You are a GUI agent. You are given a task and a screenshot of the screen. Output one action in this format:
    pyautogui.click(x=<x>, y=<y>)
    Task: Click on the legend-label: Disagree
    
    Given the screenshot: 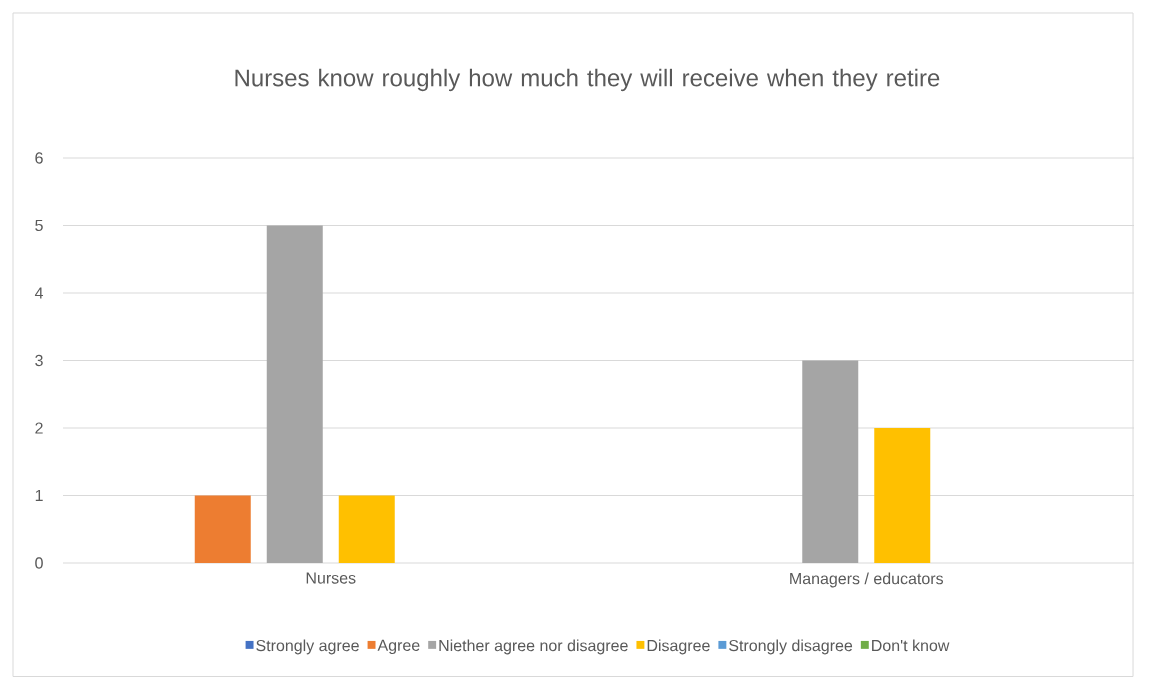 What is the action you would take?
    pyautogui.click(x=678, y=647)
    